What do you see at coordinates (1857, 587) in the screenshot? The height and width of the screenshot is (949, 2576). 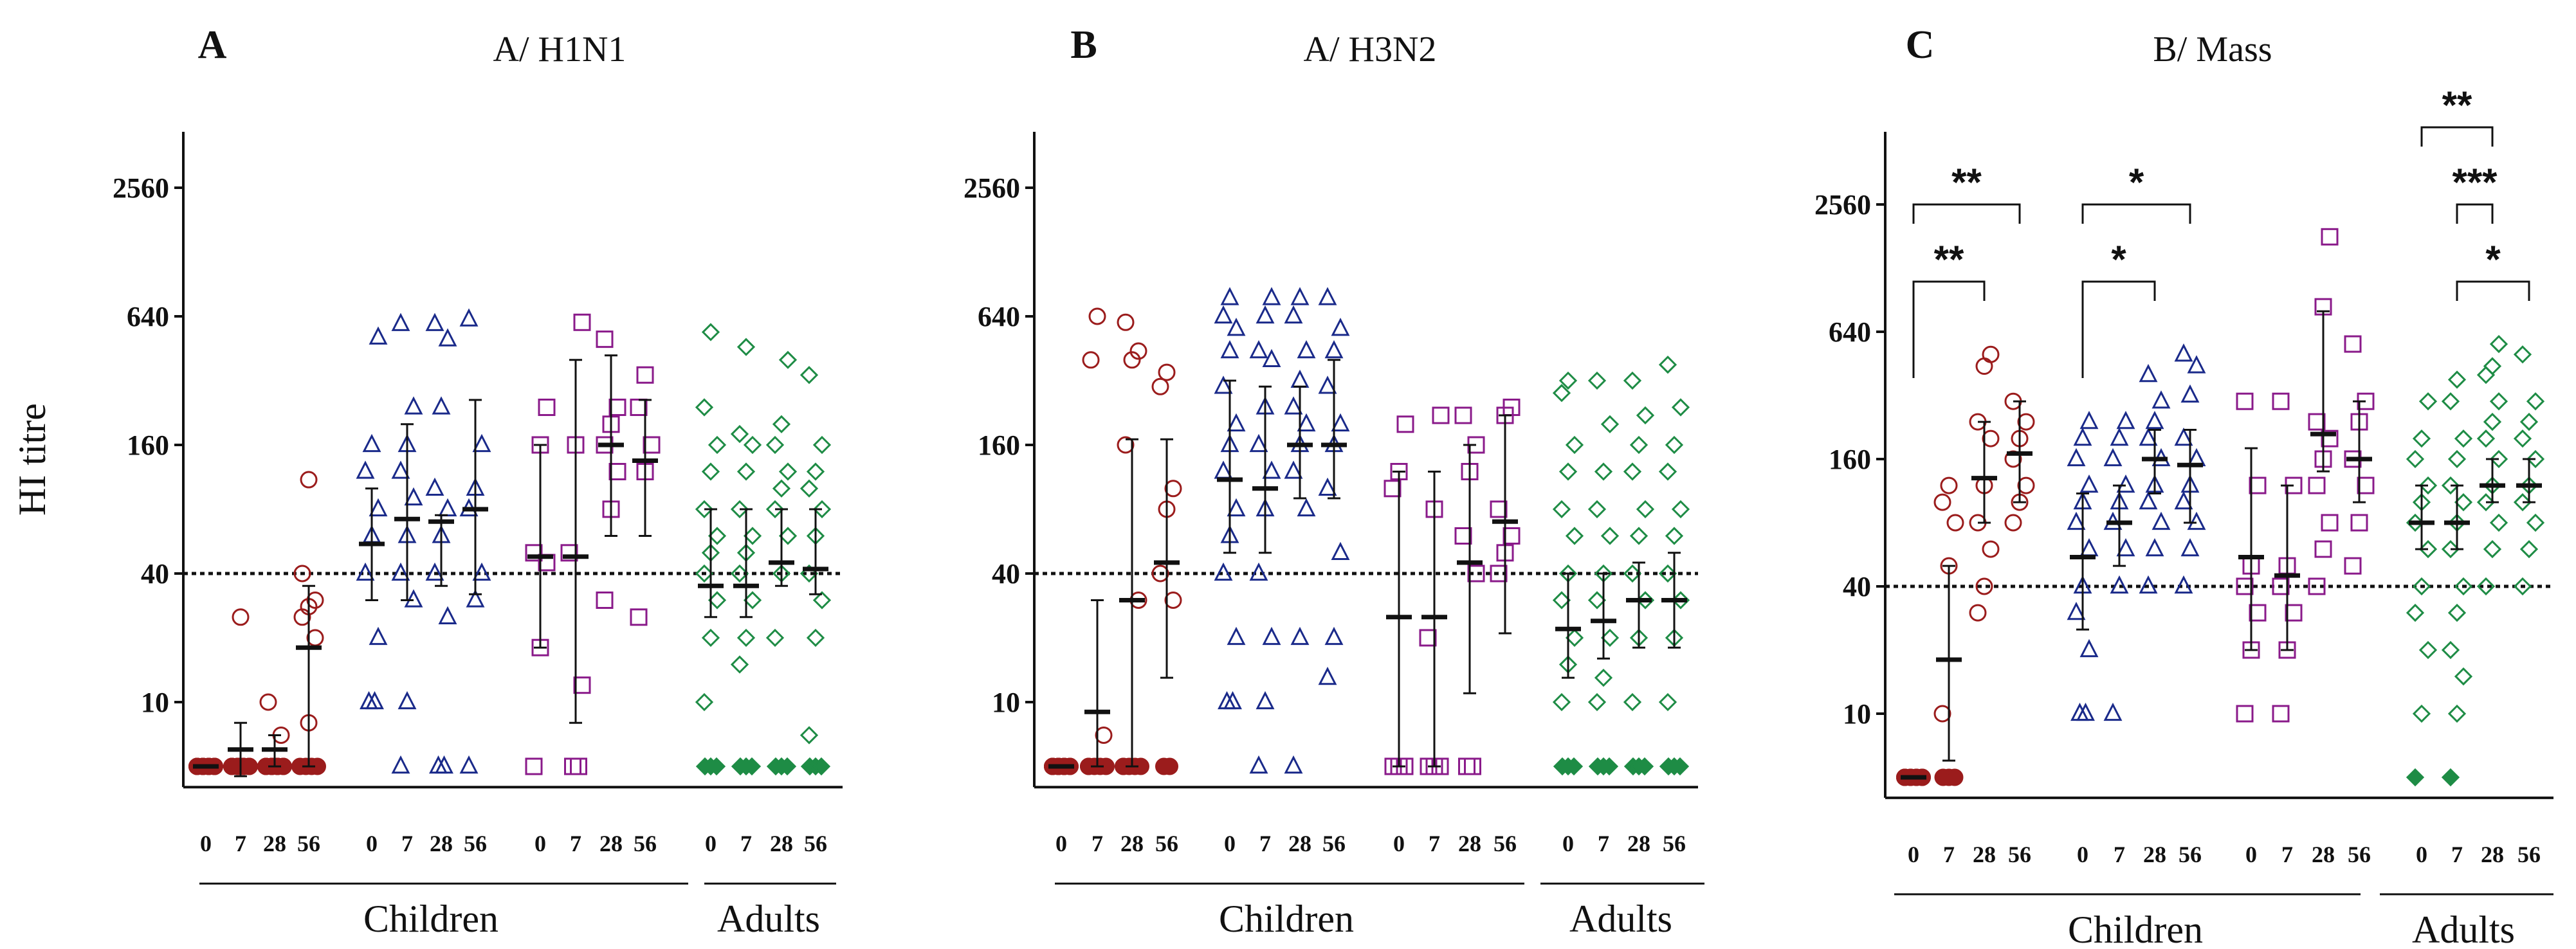 I see `y-tick-label: 40` at bounding box center [1857, 587].